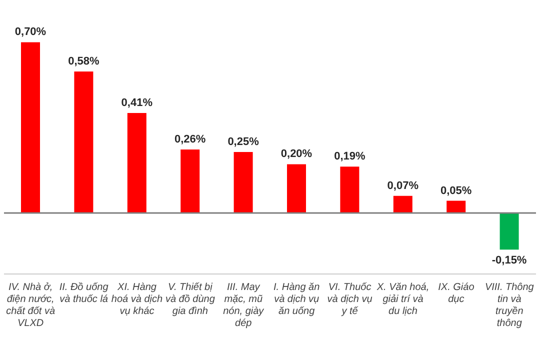  I want to click on x-tick-label: IX. Giáo dục, so click(456, 293).